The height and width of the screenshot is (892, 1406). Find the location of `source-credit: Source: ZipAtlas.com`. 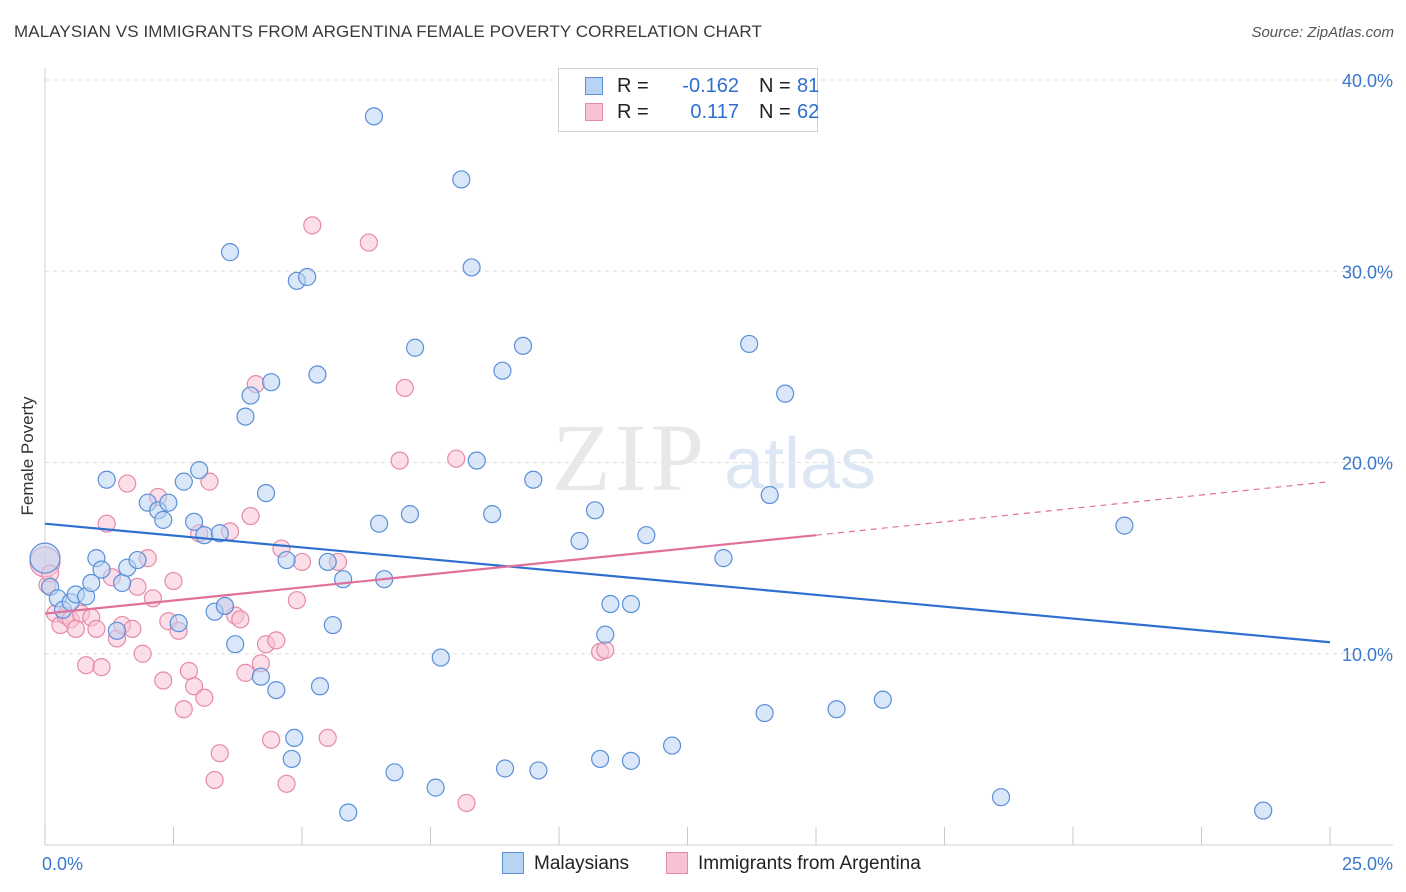

source-credit: Source: ZipAtlas.com is located at coordinates (1322, 32).